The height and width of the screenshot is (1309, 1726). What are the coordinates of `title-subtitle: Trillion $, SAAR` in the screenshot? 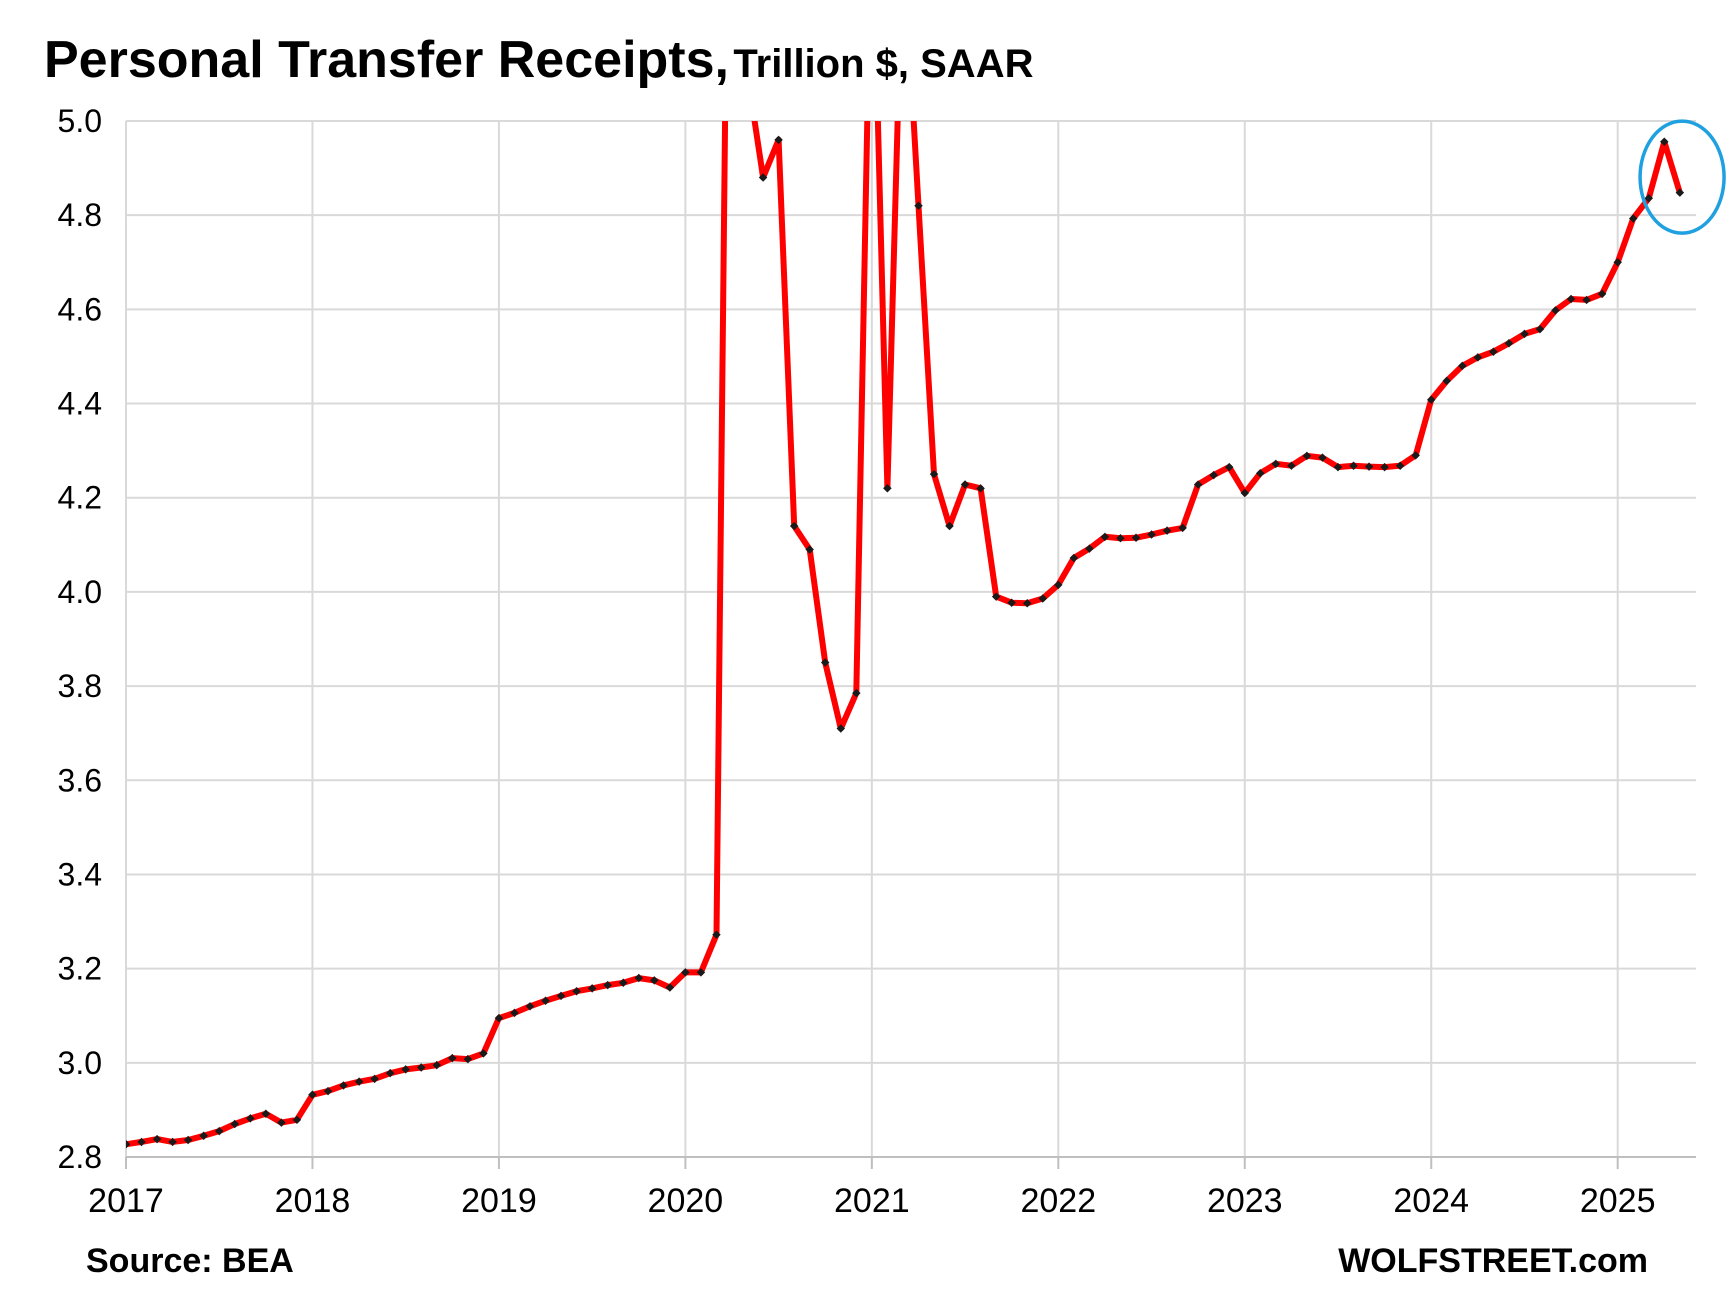 It's located at (883, 64).